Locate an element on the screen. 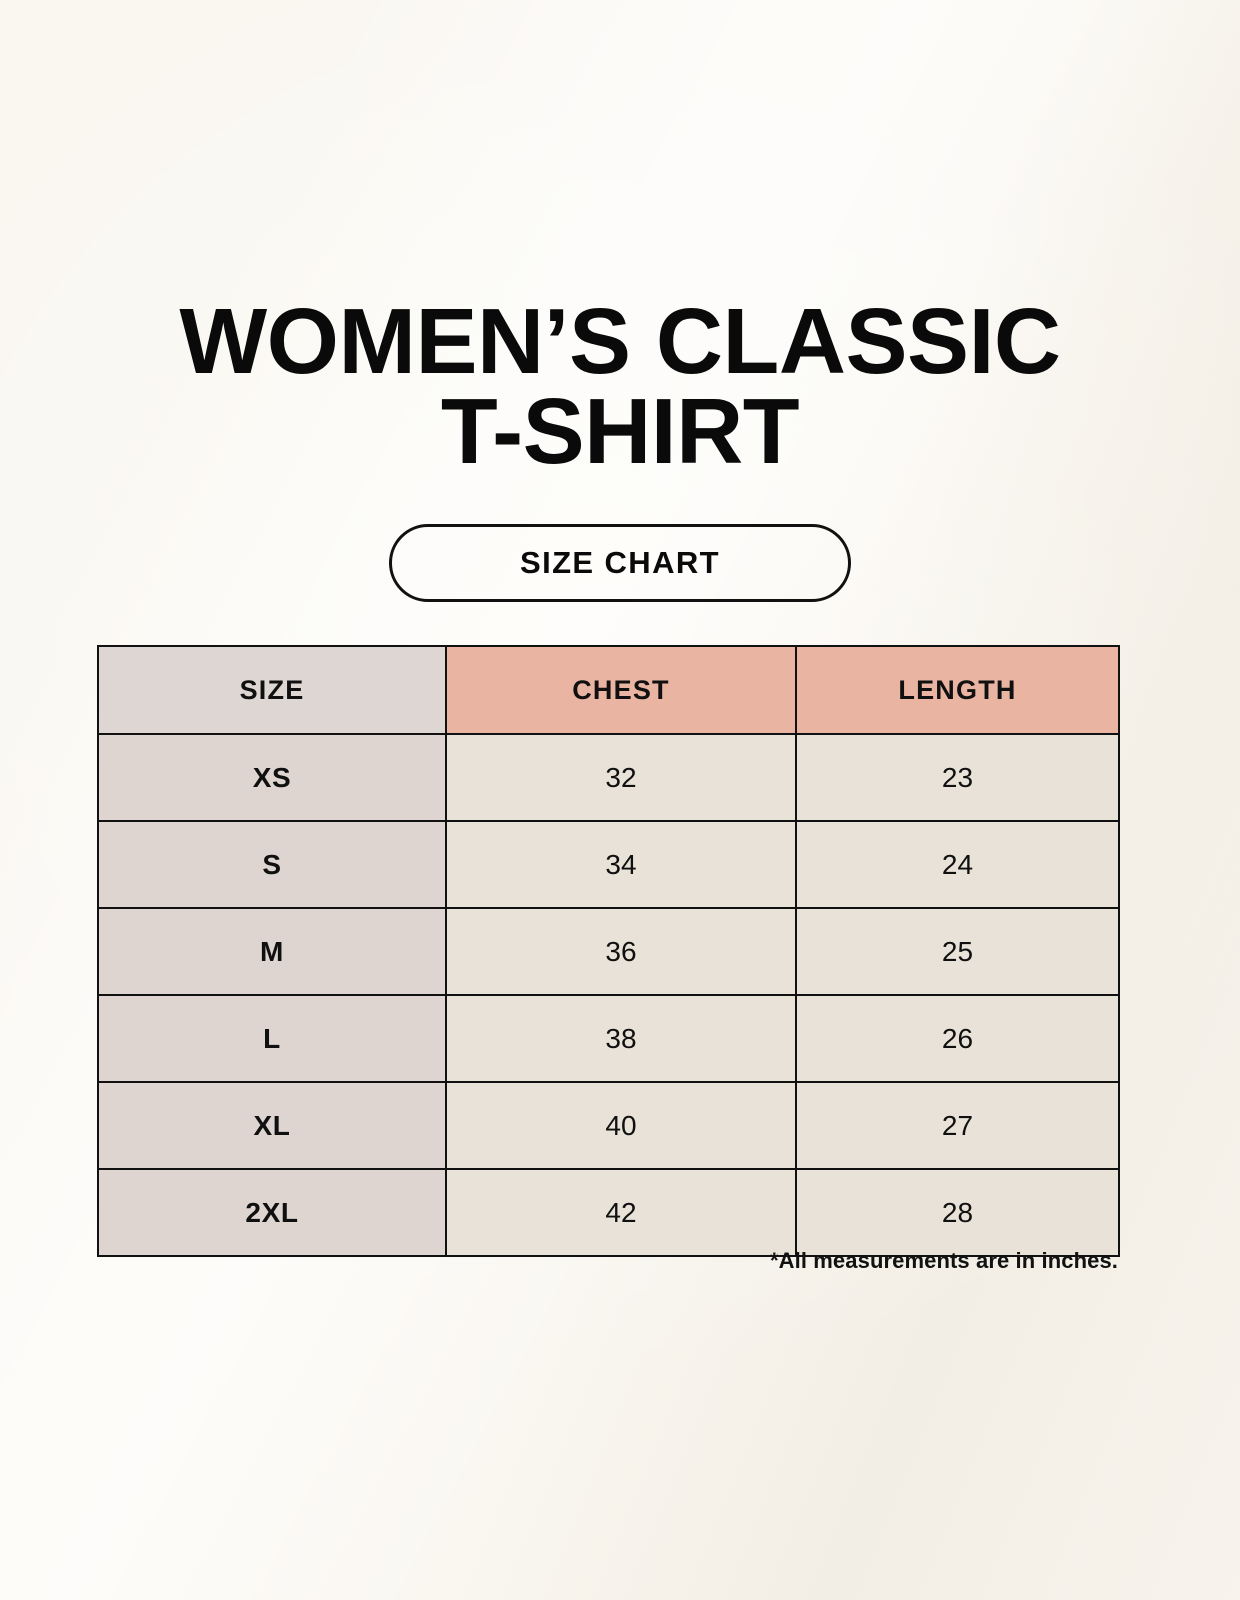 Image resolution: width=1240 pixels, height=1600 pixels. size-chart-badge-wrap: SIZE CHART is located at coordinates (620, 563).